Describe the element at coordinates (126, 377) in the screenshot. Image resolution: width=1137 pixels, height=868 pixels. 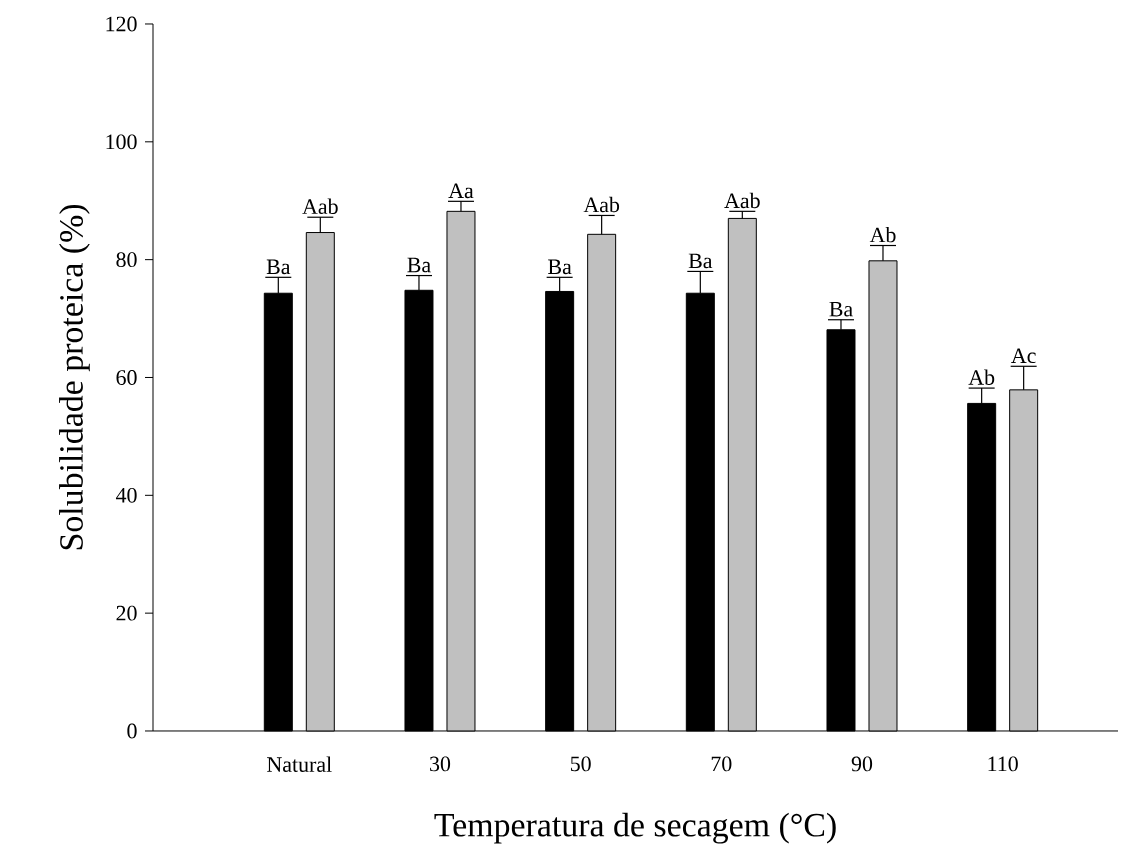
I see `y-tick-label: 60` at that location.